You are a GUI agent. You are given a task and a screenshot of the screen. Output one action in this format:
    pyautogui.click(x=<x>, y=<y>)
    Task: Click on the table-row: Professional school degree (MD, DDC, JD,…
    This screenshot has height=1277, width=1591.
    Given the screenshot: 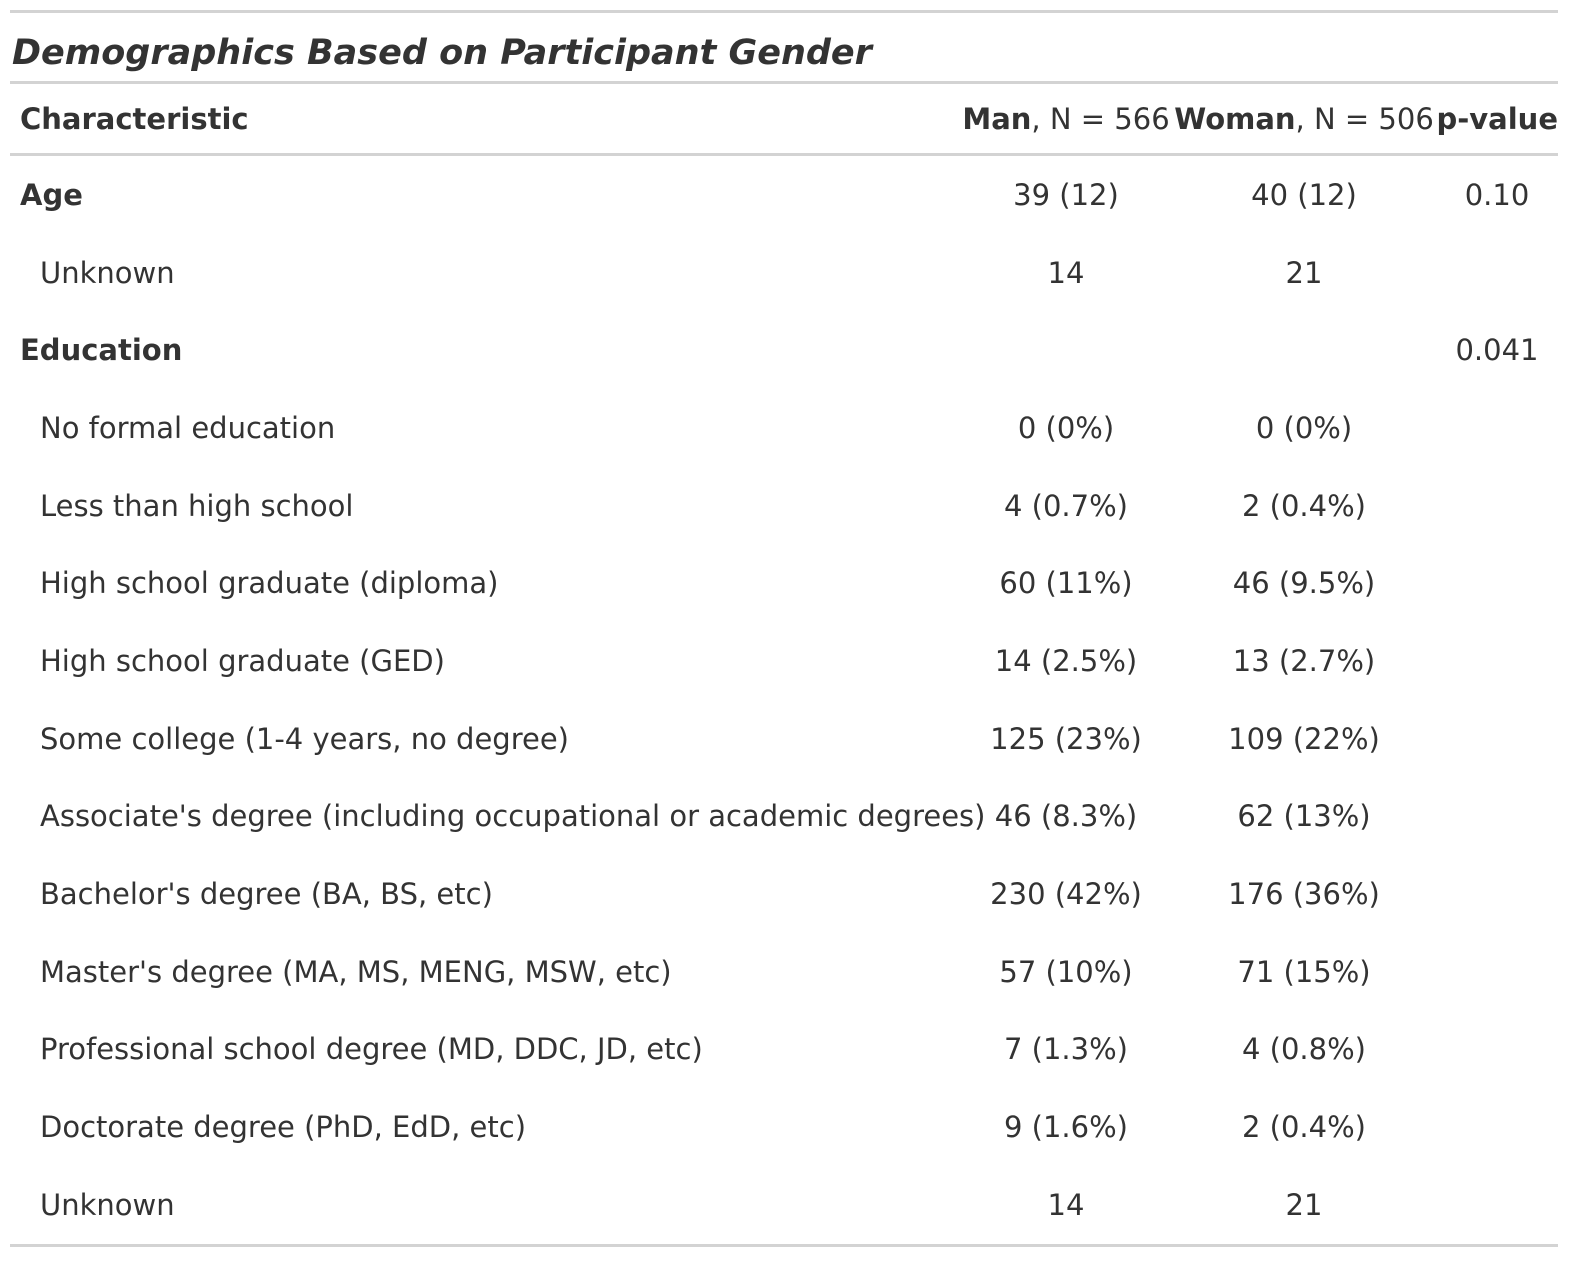 What is the action you would take?
    pyautogui.click(x=784, y=1050)
    